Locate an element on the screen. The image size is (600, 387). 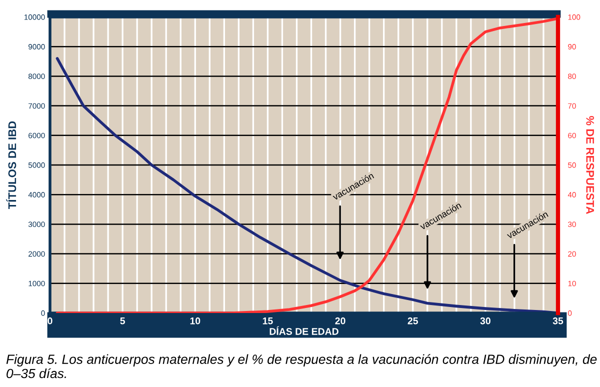
x-axis-title: DÍAS DE EDAD is located at coordinates (304, 330).